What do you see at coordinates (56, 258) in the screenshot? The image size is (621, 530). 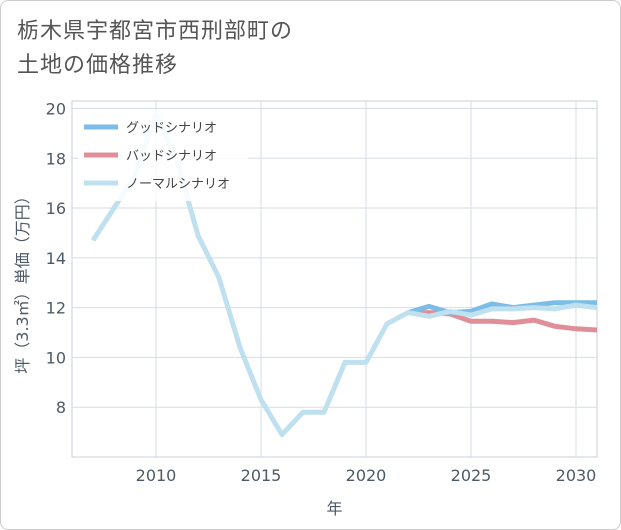 I see `y-tick-label: 14` at bounding box center [56, 258].